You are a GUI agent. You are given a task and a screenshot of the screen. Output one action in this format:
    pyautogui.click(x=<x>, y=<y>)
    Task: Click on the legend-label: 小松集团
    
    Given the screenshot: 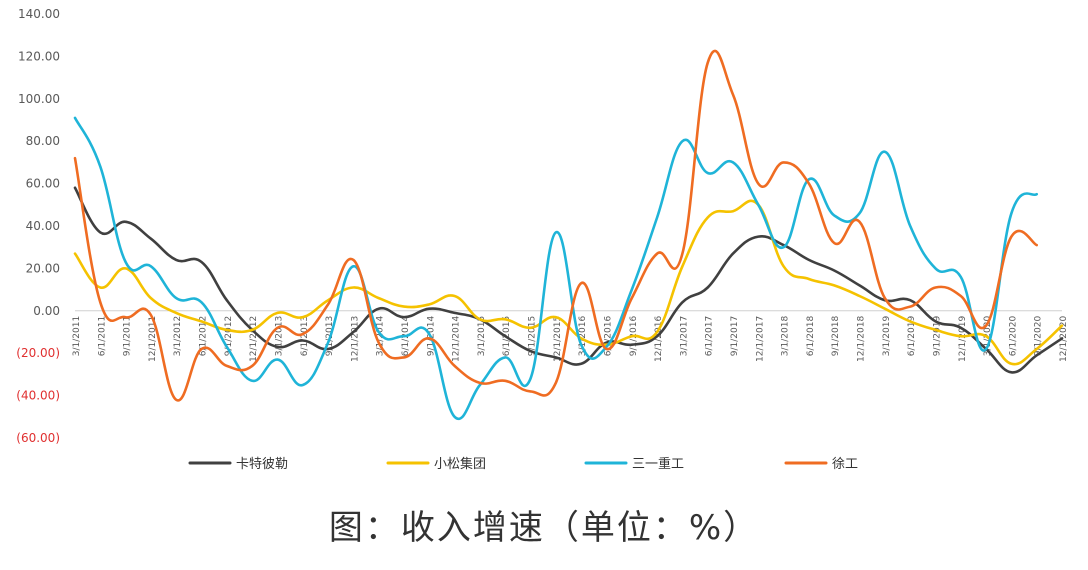 What is the action you would take?
    pyautogui.click(x=460, y=463)
    